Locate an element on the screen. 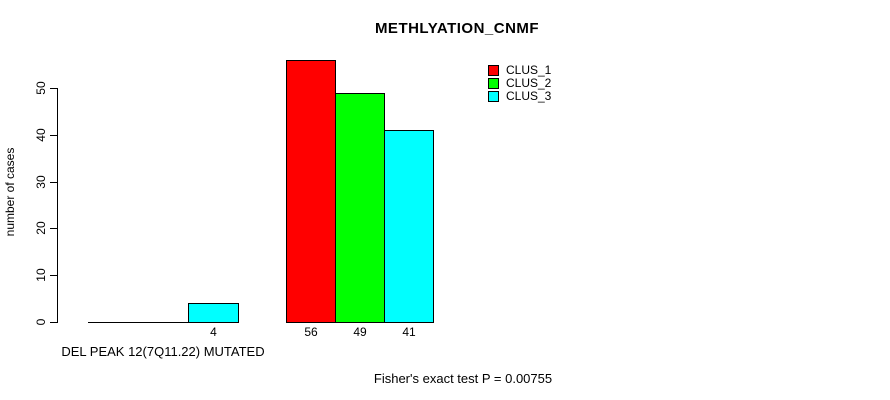  y-axis-label: number of cases is located at coordinates (10, 192).